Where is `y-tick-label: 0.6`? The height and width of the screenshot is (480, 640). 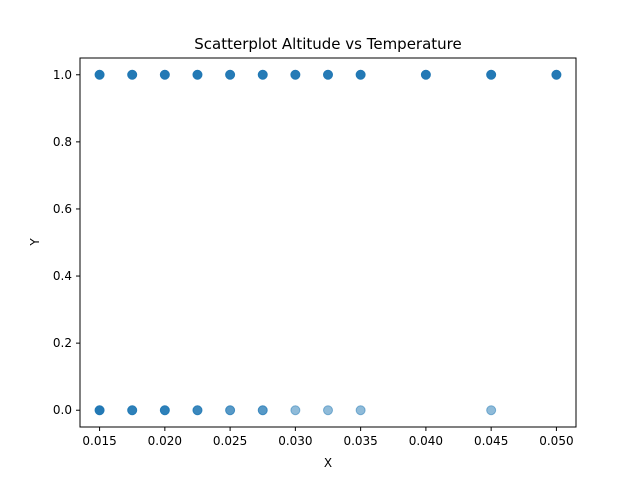 y-tick-label: 0.6 is located at coordinates (62, 209).